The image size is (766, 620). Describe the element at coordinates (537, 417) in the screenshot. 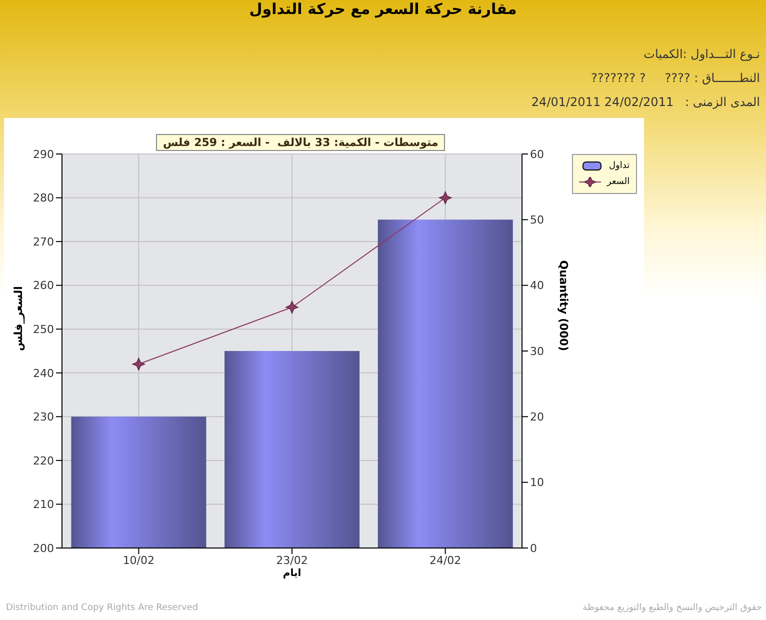

I see `y2-tick-label: 20` at that location.